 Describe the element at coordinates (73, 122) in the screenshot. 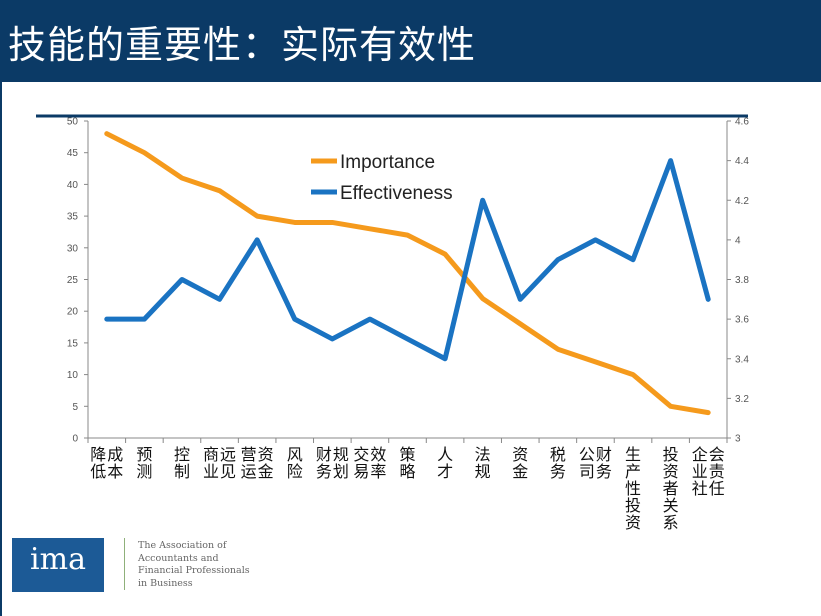

I see `y-left-tick-label: 50` at that location.